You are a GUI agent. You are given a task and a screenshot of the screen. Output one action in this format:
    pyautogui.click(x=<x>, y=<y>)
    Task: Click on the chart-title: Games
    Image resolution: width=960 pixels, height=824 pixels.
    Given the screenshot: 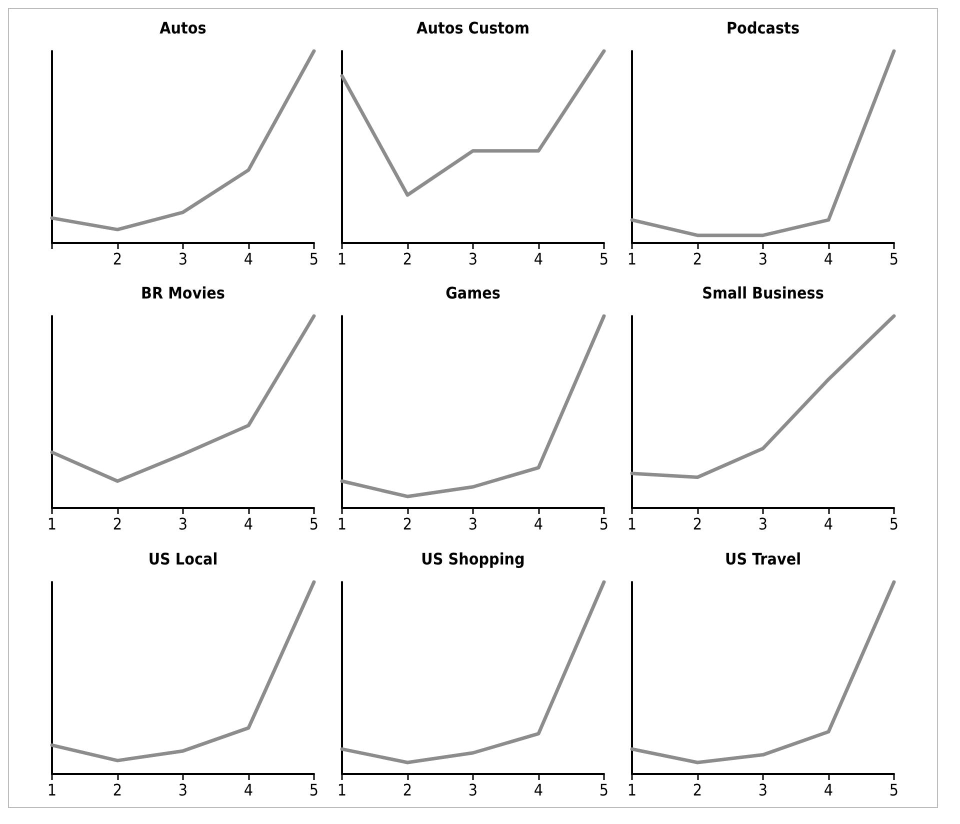 What is the action you would take?
    pyautogui.click(x=473, y=293)
    